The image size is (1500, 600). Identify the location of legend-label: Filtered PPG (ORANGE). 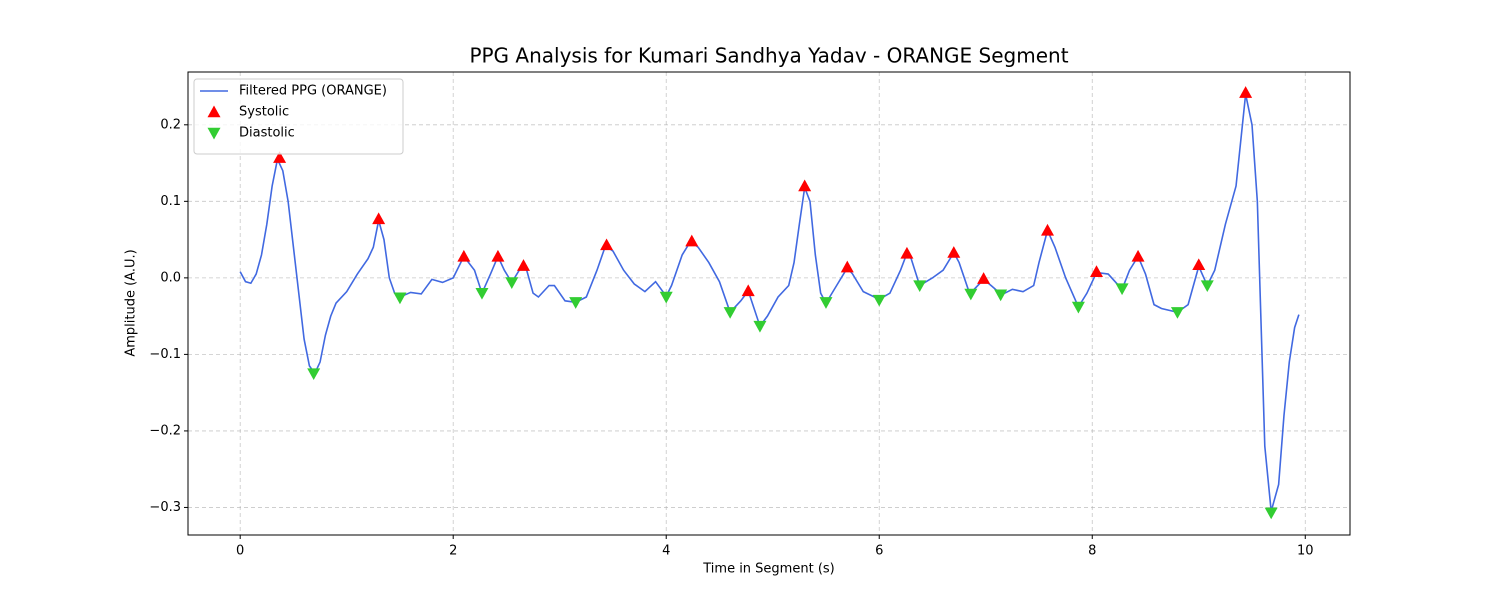
(313, 91).